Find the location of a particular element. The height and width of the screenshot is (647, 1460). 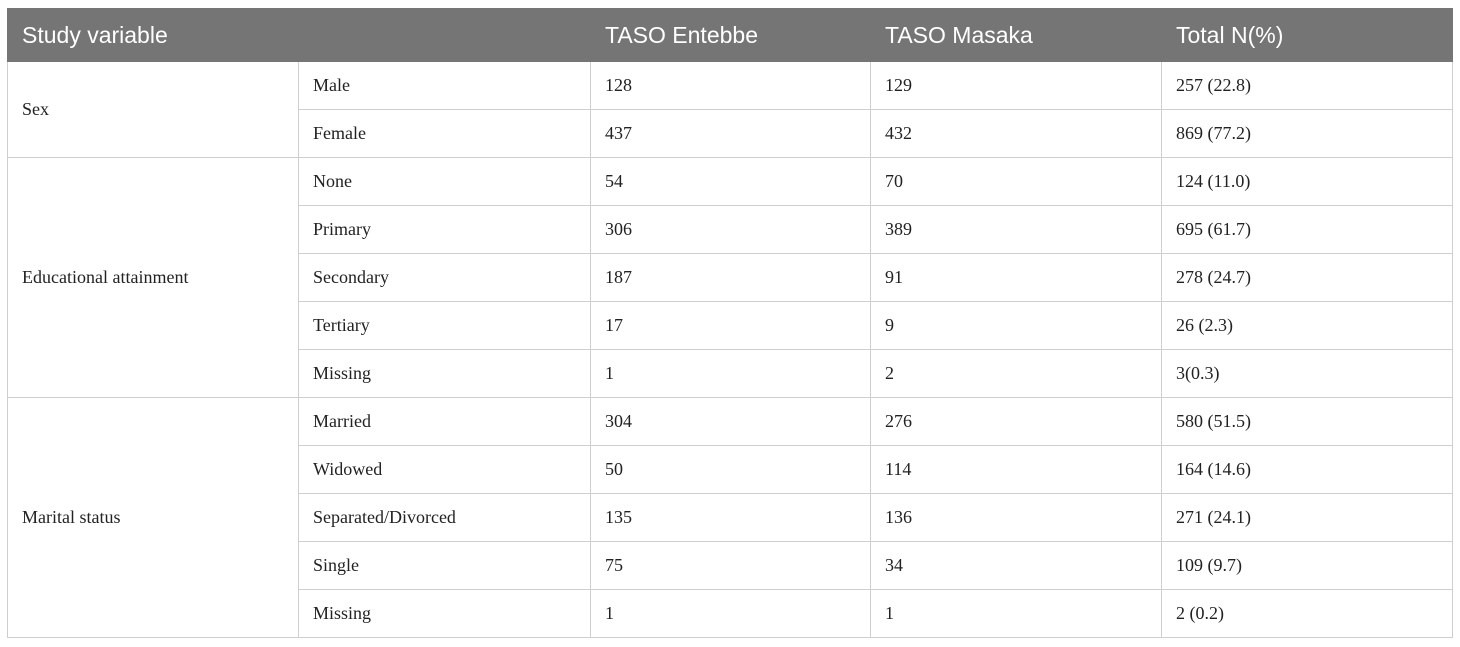

header-study-variable: Study variable is located at coordinates (299, 35).